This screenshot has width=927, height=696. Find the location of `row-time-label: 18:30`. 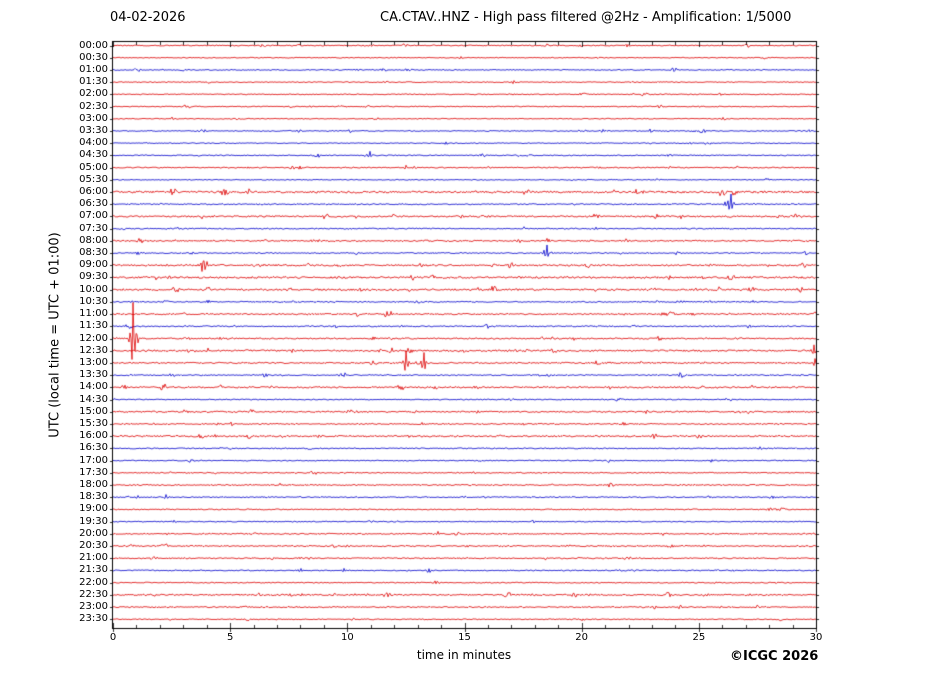

row-time-label: 18:30 is located at coordinates (93, 497).